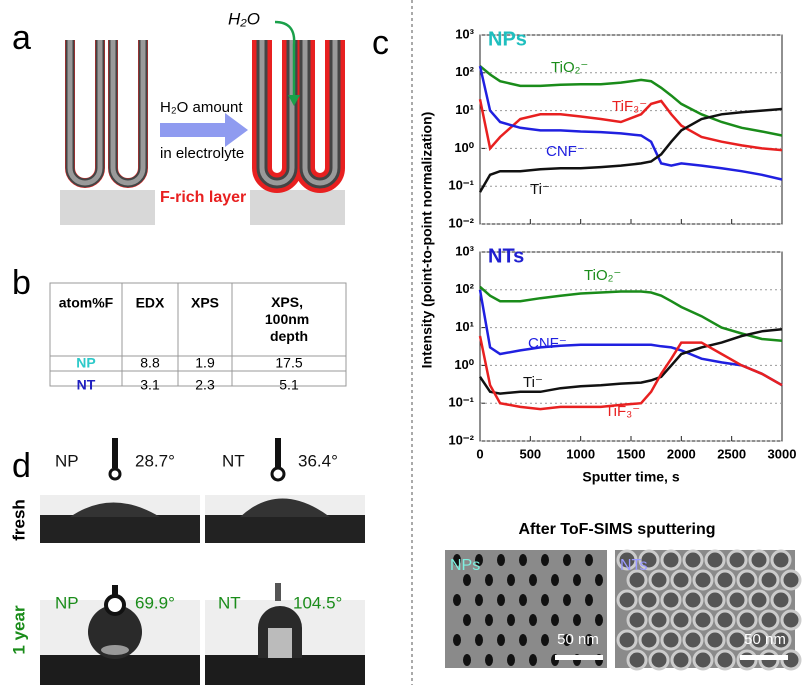  Describe the element at coordinates (318, 460) in the screenshot. I see `contact-angle: 36.4°` at that location.